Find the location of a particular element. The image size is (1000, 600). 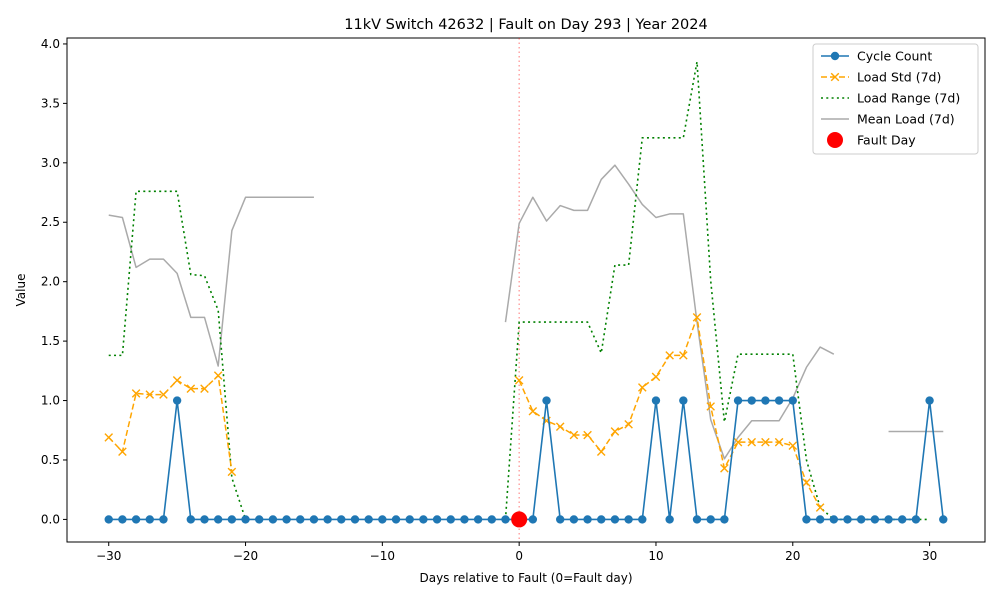

legend-entry: Fault Day is located at coordinates (871, 140).